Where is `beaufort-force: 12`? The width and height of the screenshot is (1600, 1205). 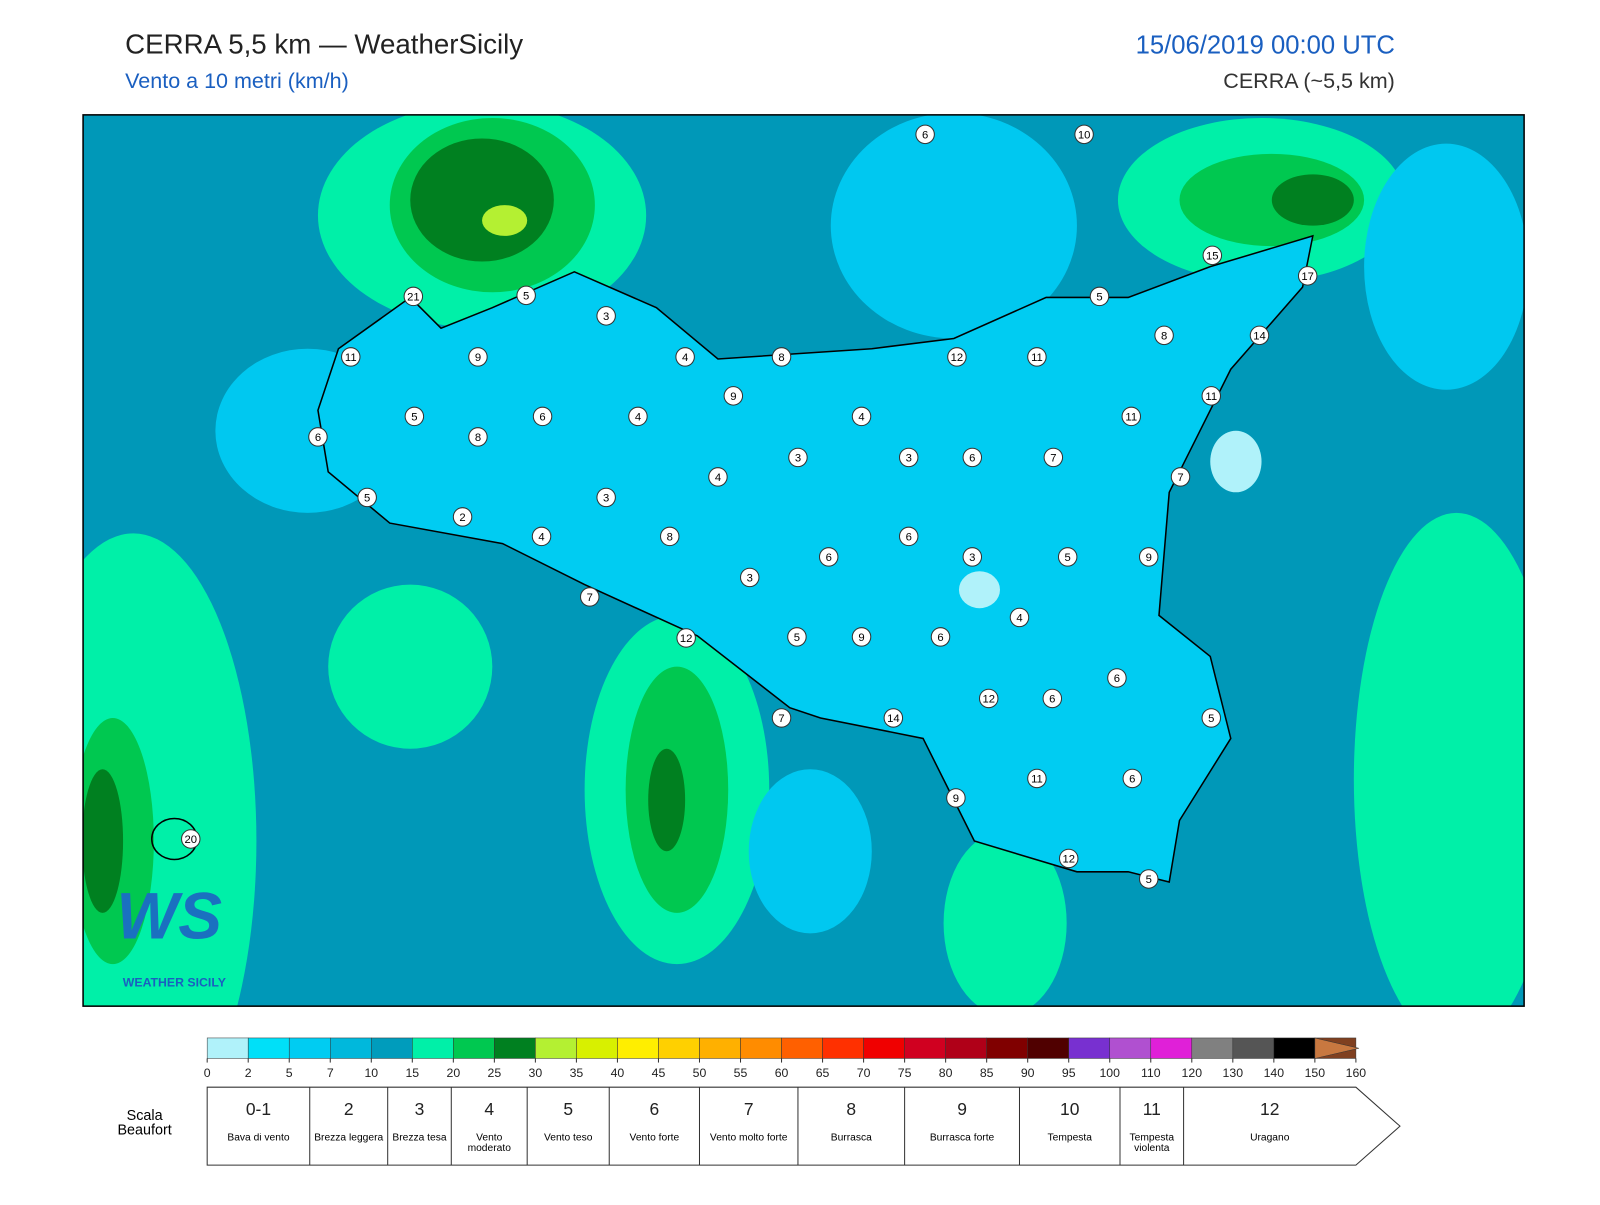 beaufort-force: 12 is located at coordinates (1269, 1109).